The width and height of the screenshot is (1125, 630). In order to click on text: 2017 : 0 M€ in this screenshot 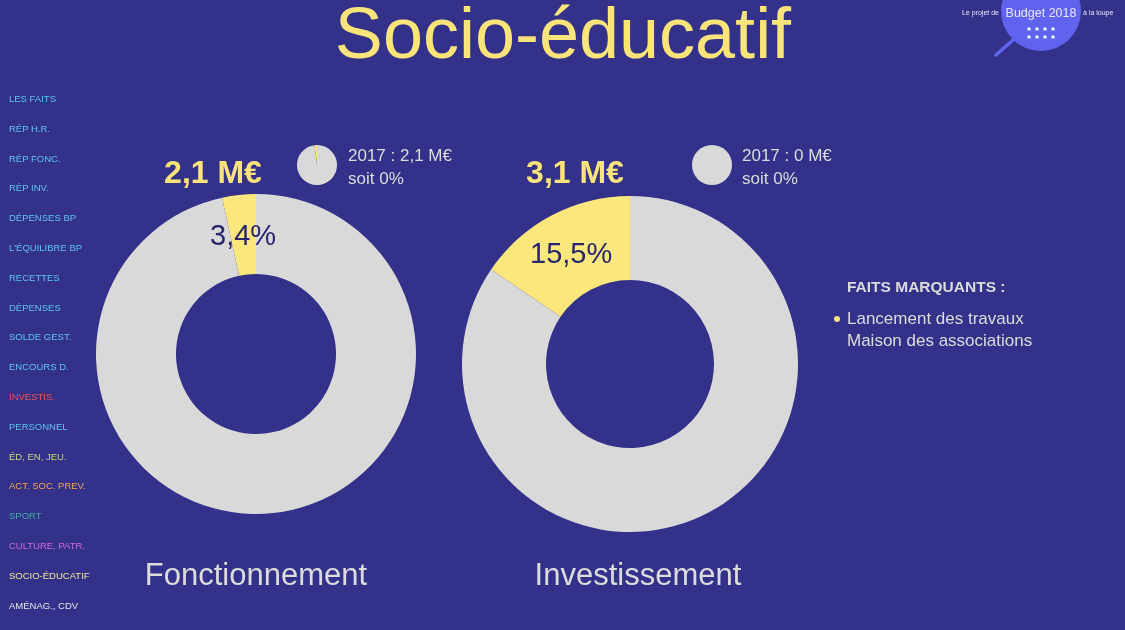, I will do `click(787, 156)`.